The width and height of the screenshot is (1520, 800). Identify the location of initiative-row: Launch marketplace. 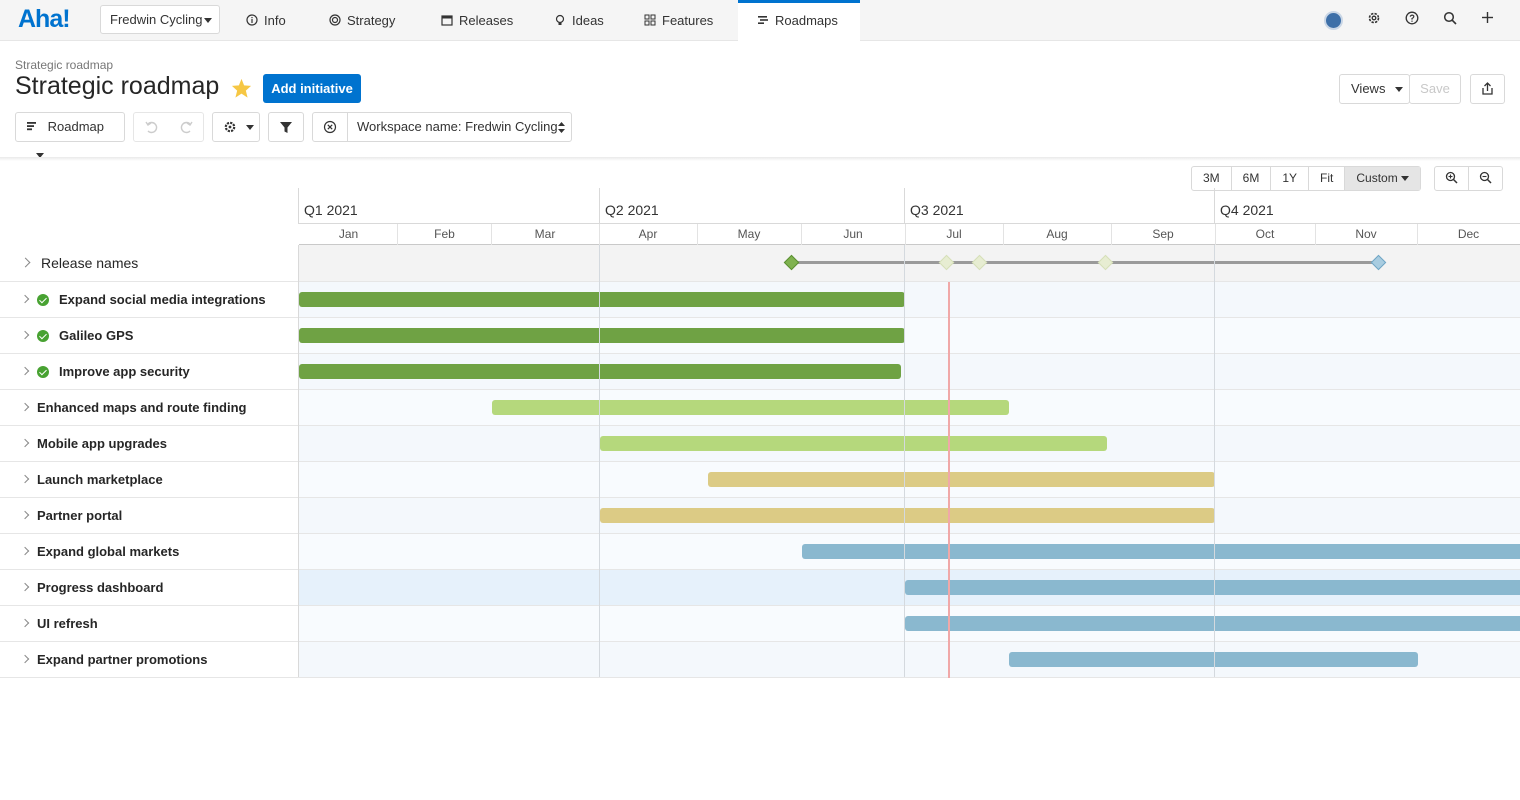
(760, 480).